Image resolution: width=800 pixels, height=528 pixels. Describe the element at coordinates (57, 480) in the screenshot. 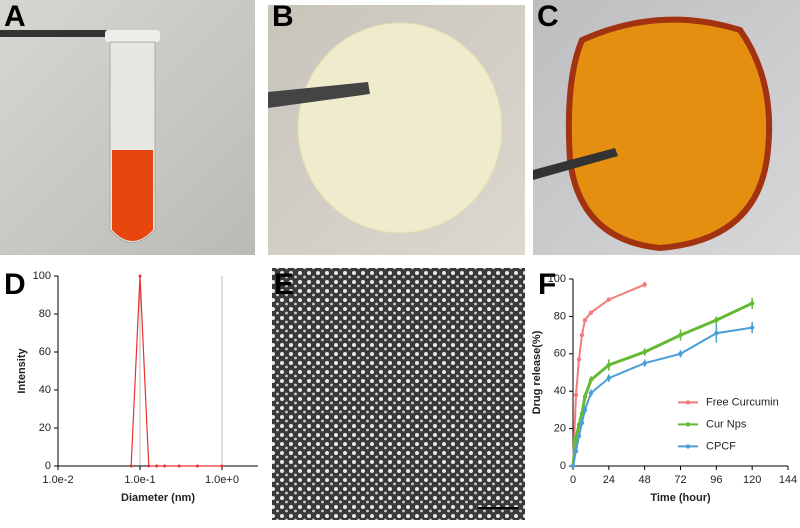

I see `x-tick-label: 1.0e-2` at that location.